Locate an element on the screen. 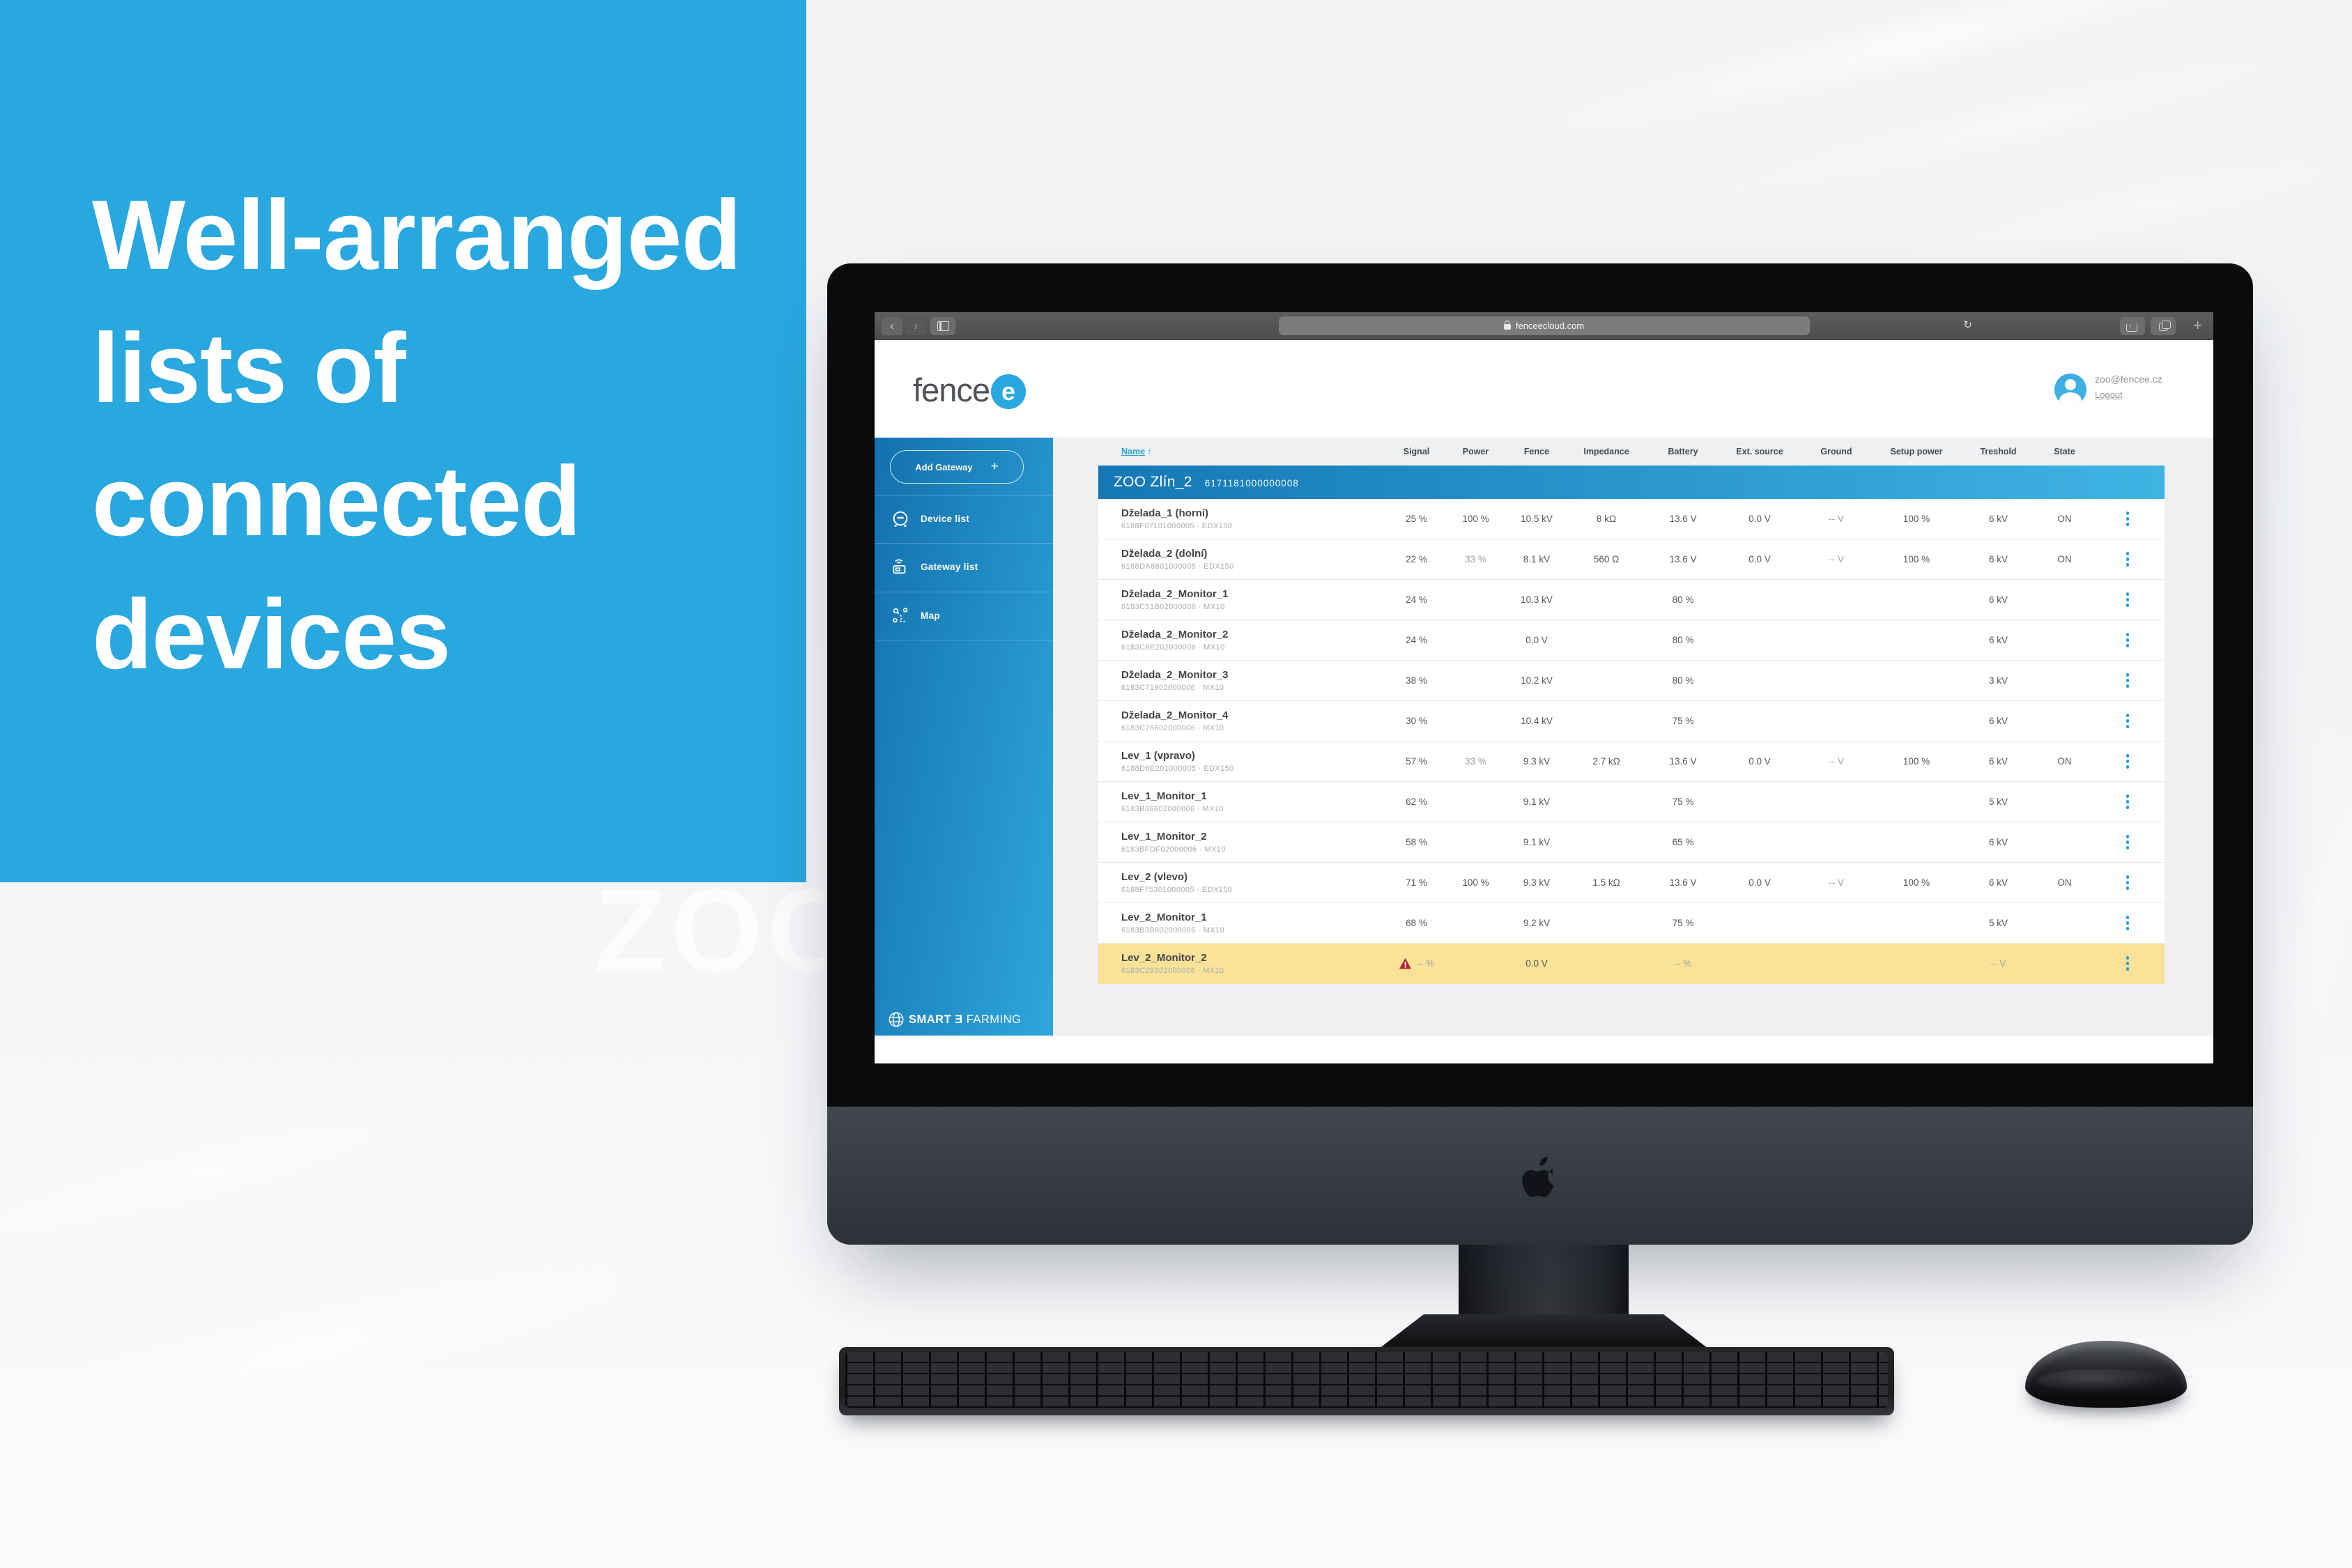  browser-sidebar-button is located at coordinates (942, 326).